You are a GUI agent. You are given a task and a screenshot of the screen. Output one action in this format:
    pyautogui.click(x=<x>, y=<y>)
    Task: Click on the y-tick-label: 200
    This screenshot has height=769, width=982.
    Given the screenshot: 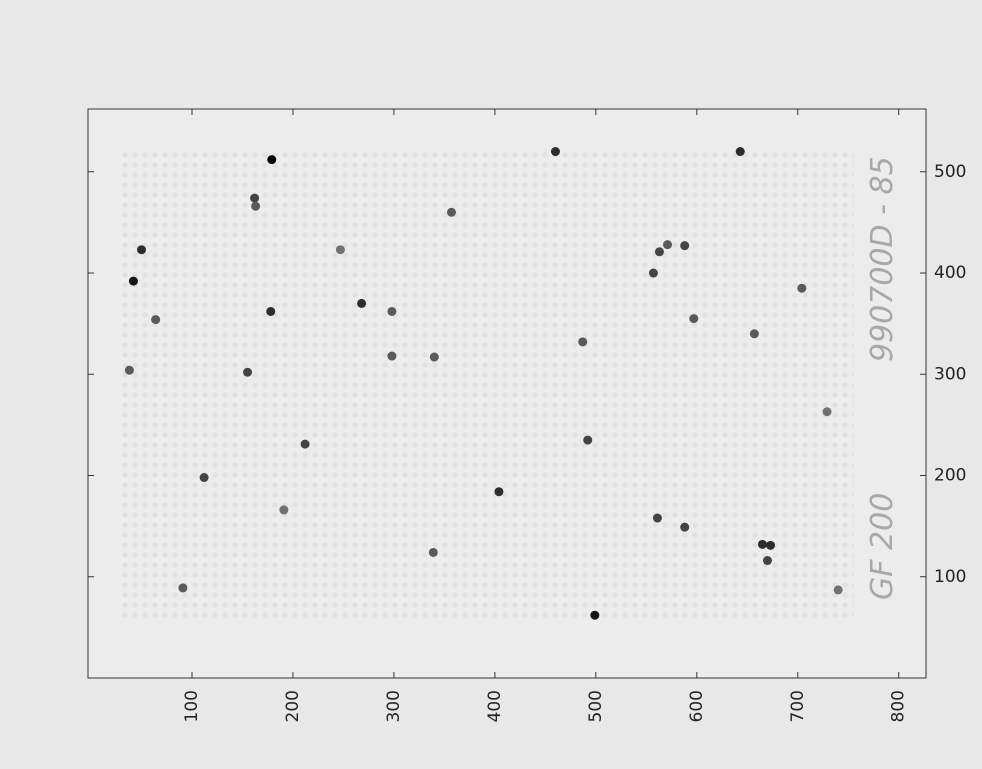 What is the action you would take?
    pyautogui.click(x=950, y=476)
    